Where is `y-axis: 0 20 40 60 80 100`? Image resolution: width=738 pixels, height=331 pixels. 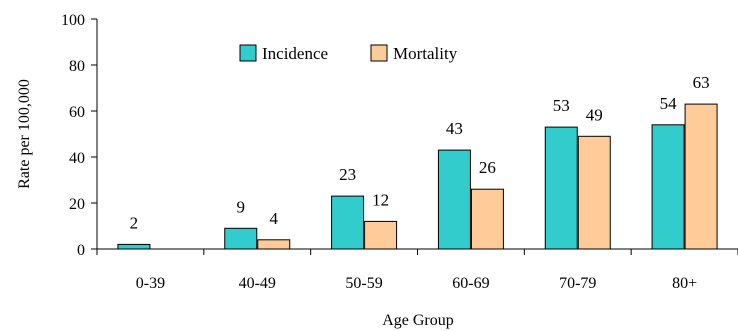
y-axis: 0 20 40 60 80 100 is located at coordinates (79, 135).